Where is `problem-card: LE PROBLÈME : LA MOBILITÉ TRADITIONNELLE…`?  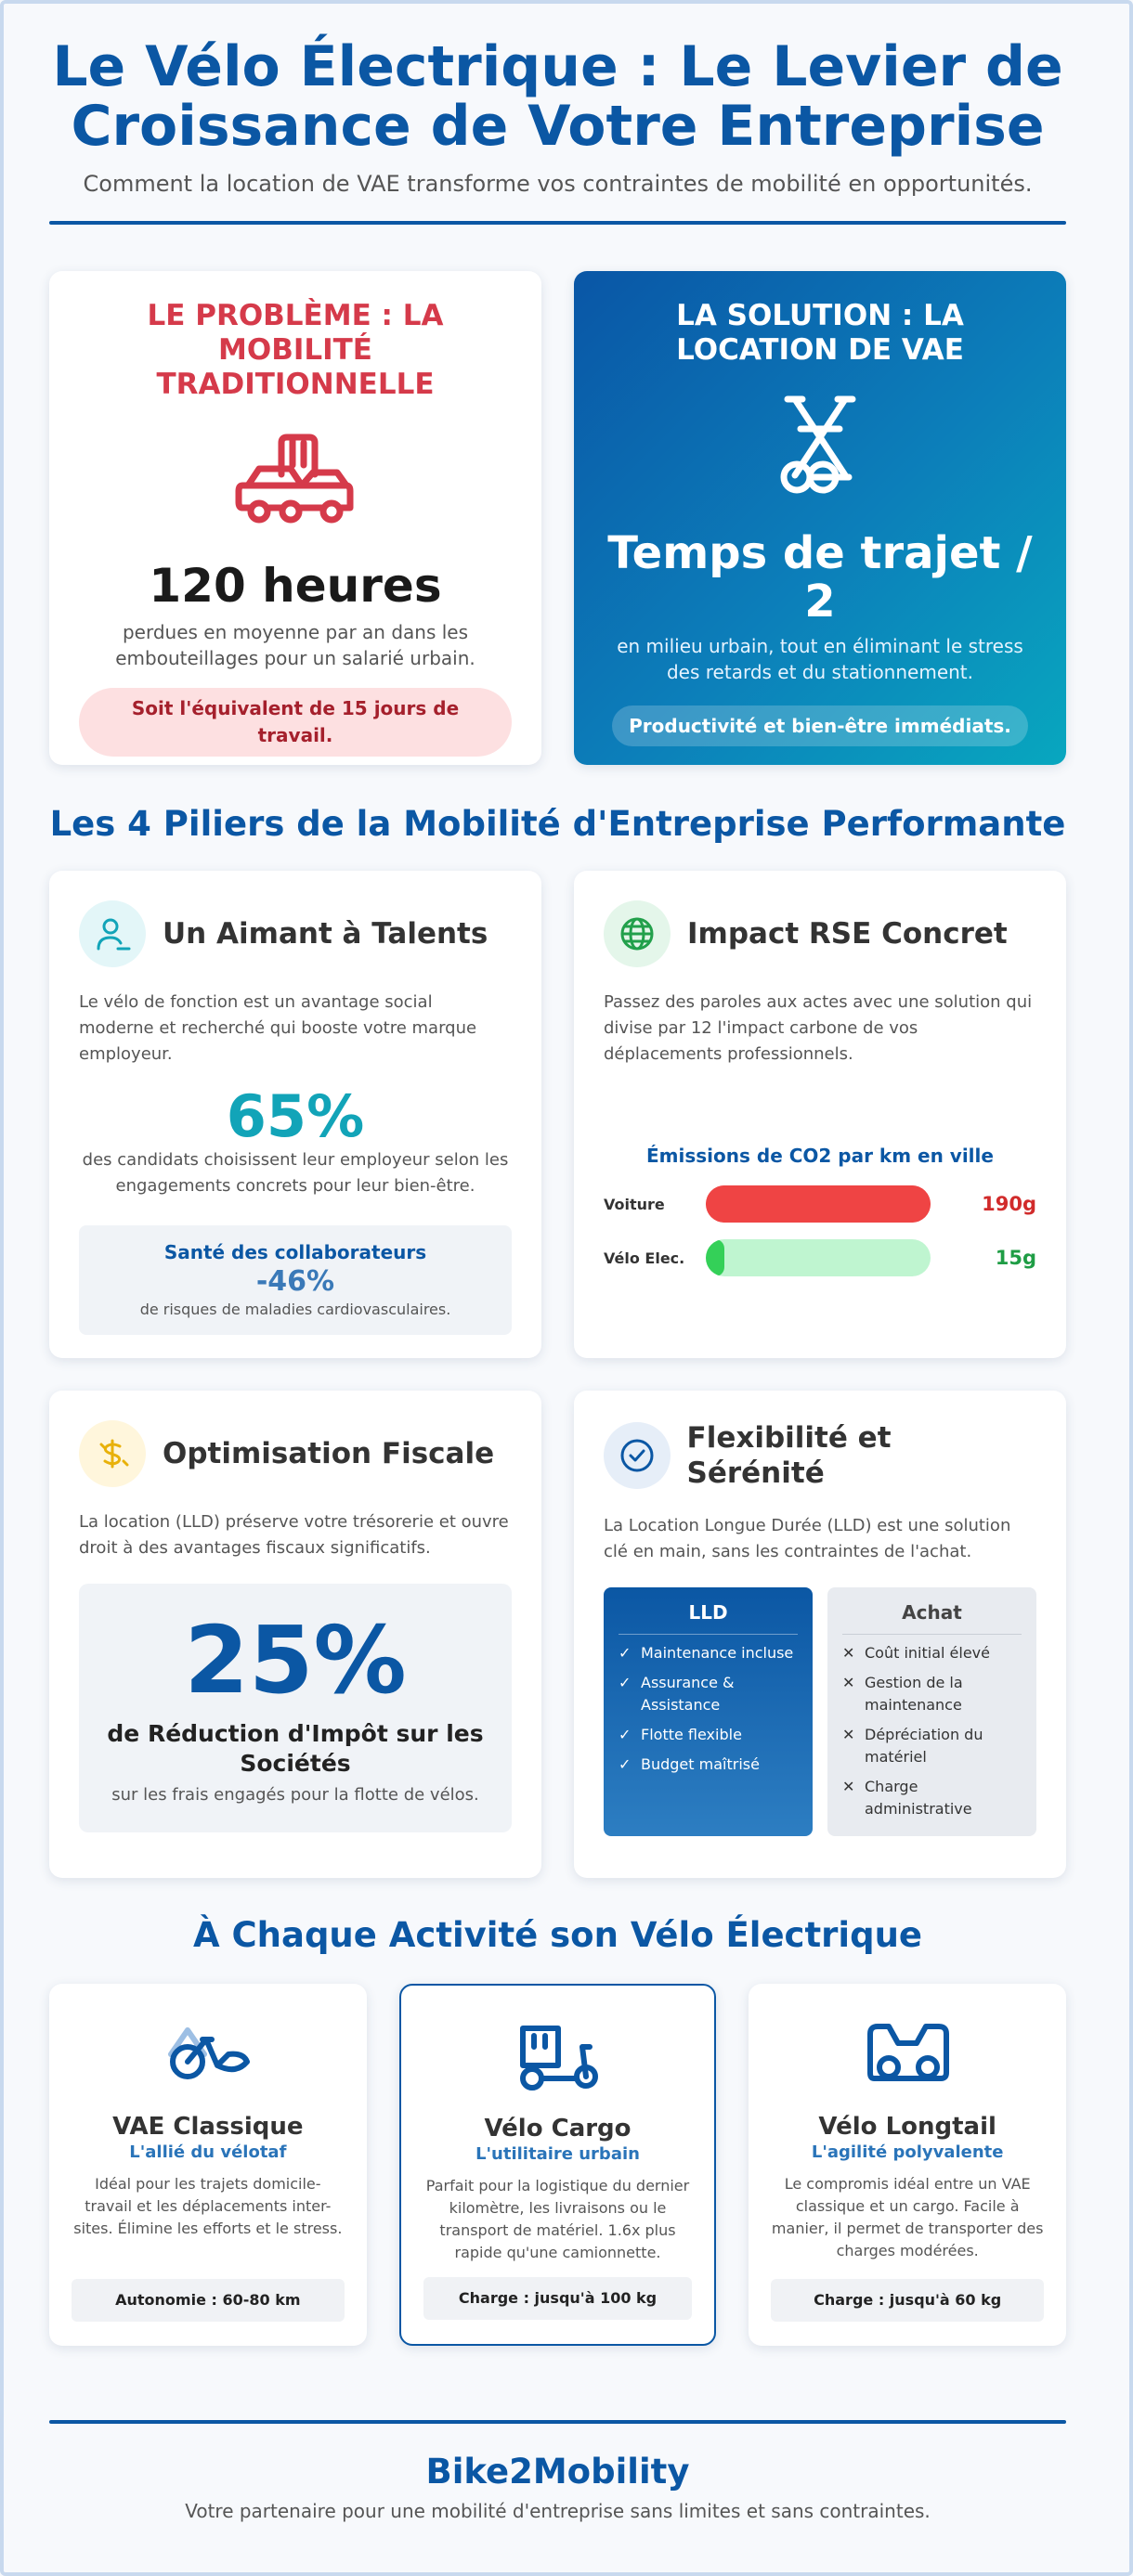 problem-card: LE PROBLÈME : LA MOBILITÉ TRADITIONNELLE… is located at coordinates (295, 518).